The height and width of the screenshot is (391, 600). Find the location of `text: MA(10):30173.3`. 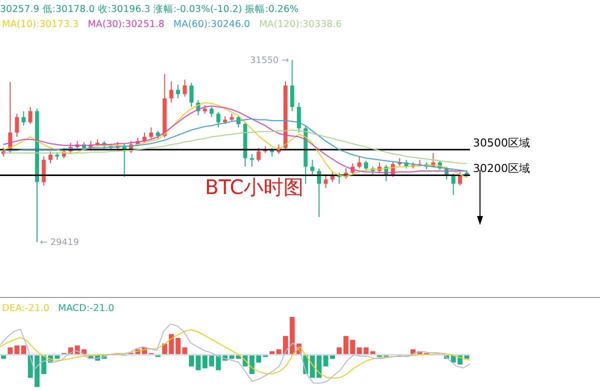

text: MA(10):30173.3 is located at coordinates (40, 24).